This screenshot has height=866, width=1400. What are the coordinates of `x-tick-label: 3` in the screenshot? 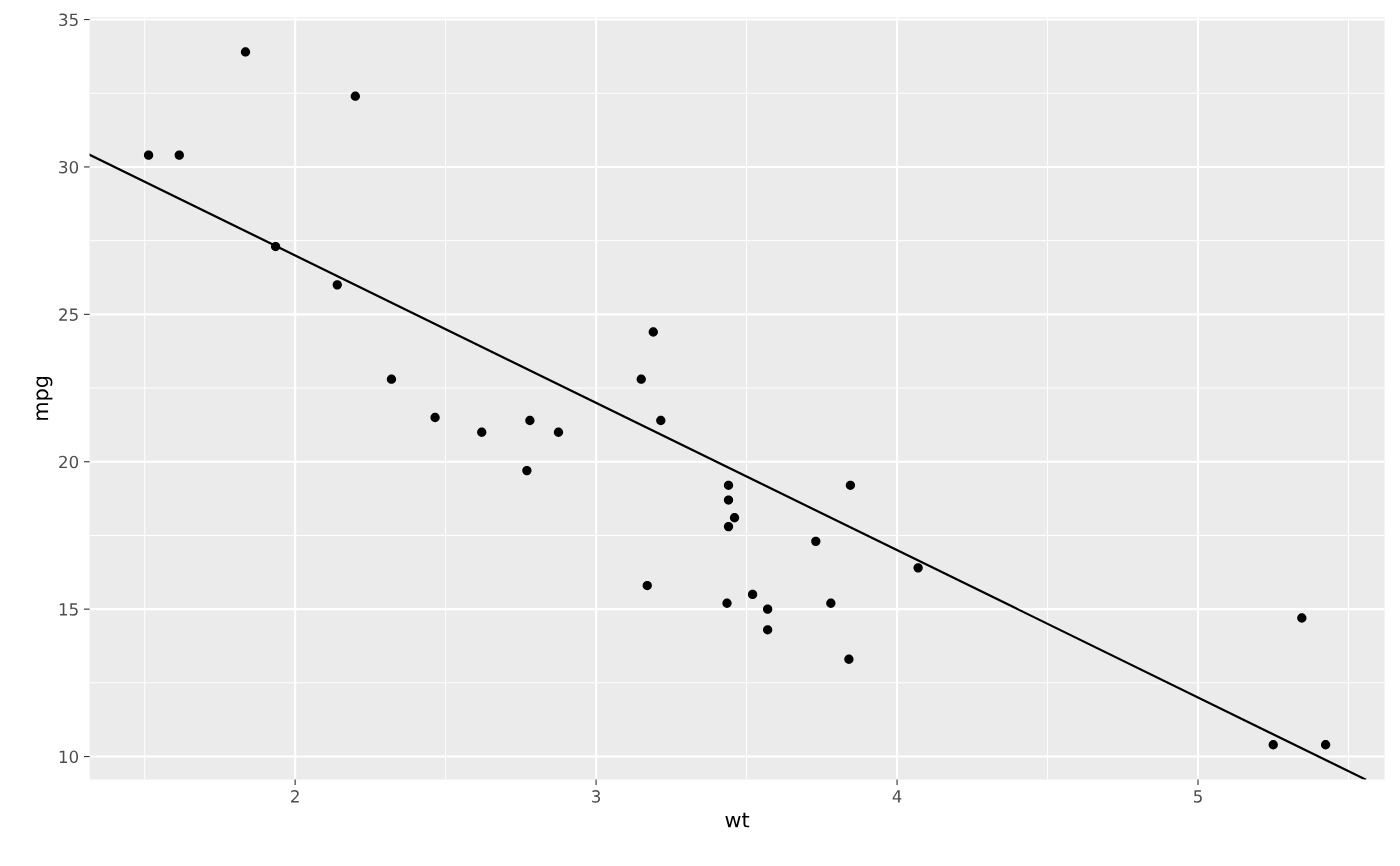 It's located at (596, 796).